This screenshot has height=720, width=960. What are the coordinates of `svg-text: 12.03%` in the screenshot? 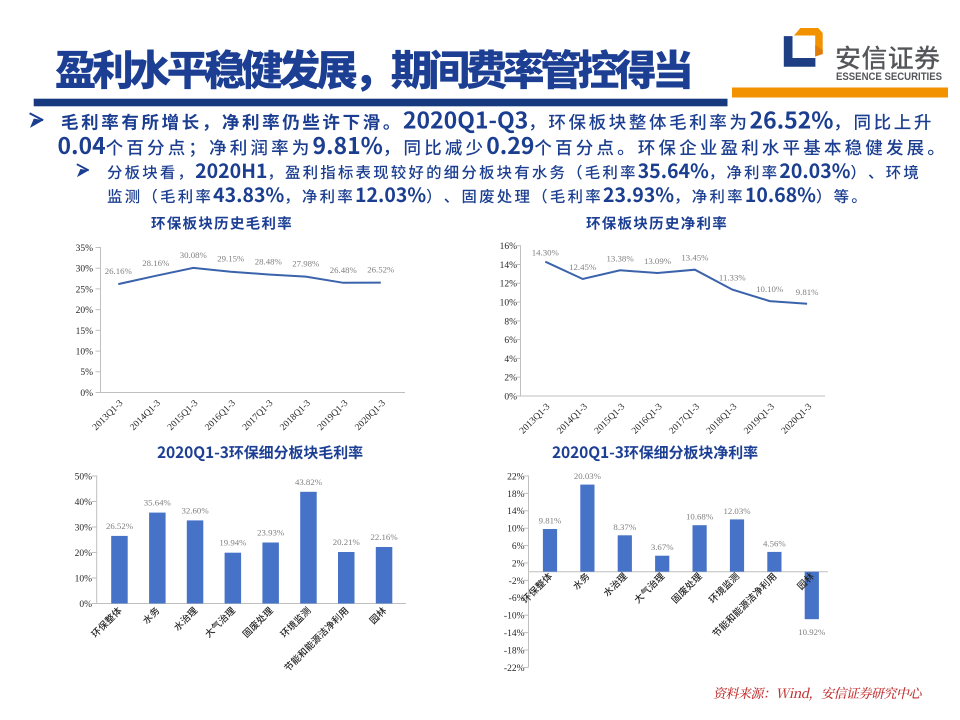 It's located at (737, 511).